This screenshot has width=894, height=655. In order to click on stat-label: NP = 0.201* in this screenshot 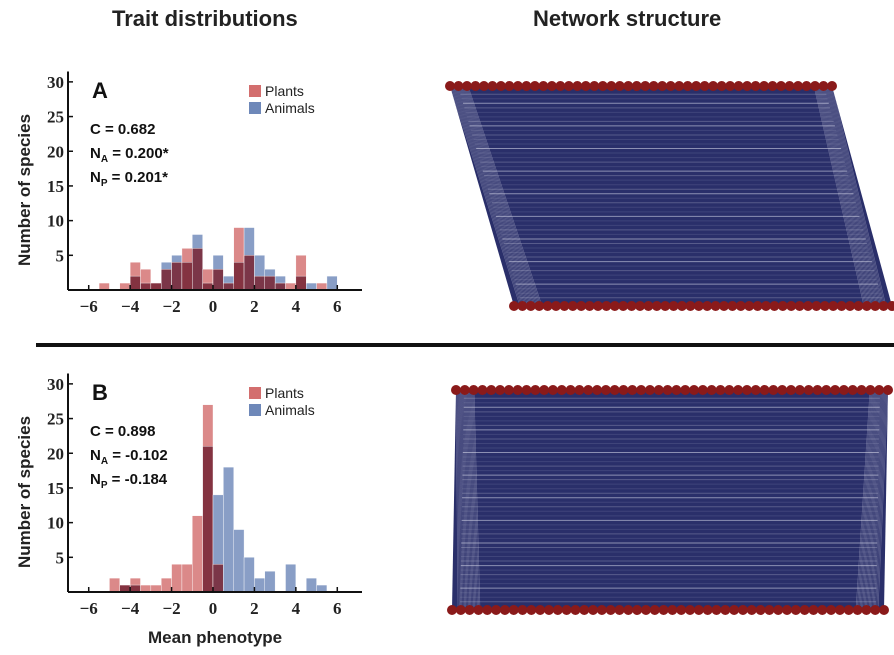, I will do `click(129, 179)`.